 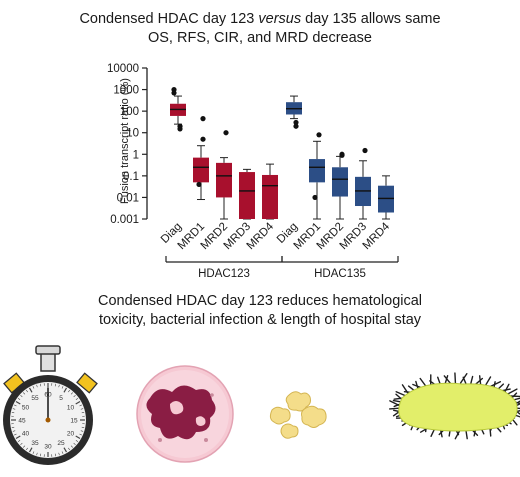 What do you see at coordinates (129, 112) in the screenshot?
I see `y-tick-label: 100` at bounding box center [129, 112].